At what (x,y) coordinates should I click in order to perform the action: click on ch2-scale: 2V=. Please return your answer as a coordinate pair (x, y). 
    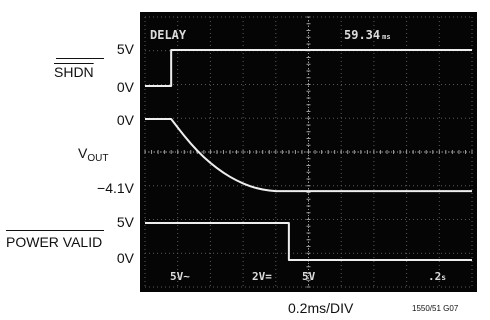
    Looking at the image, I should click on (262, 276).